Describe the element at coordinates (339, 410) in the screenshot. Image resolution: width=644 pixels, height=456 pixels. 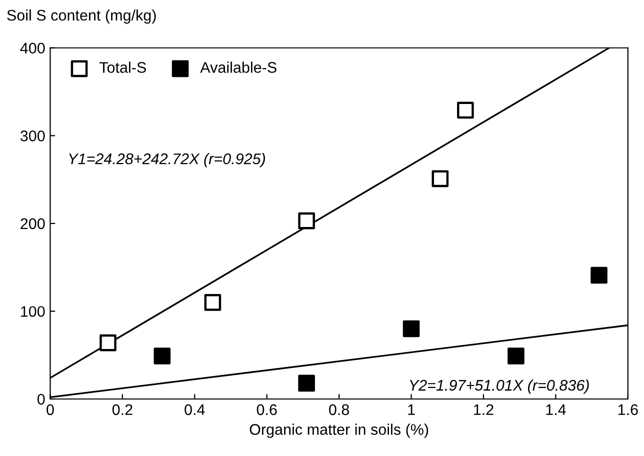
I see `x-tick-label: 0.8` at that location.